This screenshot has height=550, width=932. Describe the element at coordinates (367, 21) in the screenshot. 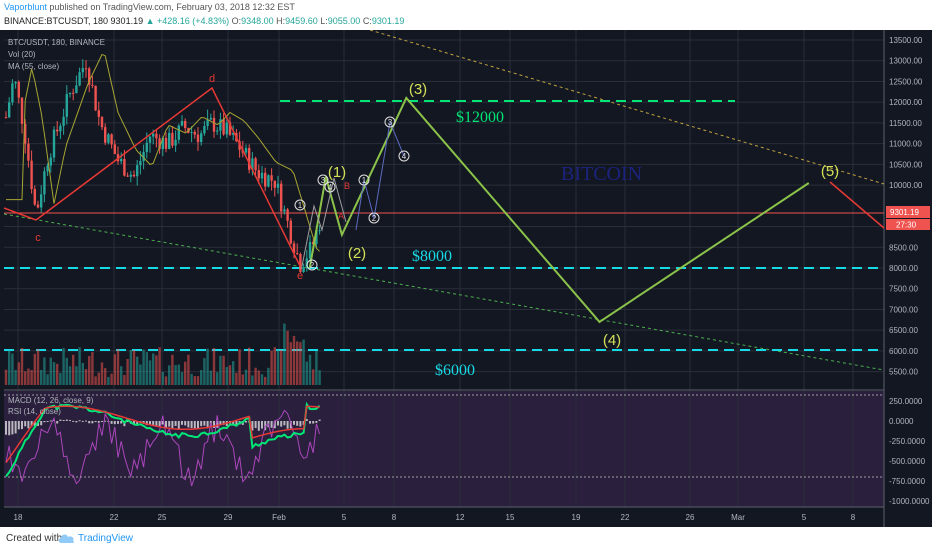

I see `close-label: C:` at that location.